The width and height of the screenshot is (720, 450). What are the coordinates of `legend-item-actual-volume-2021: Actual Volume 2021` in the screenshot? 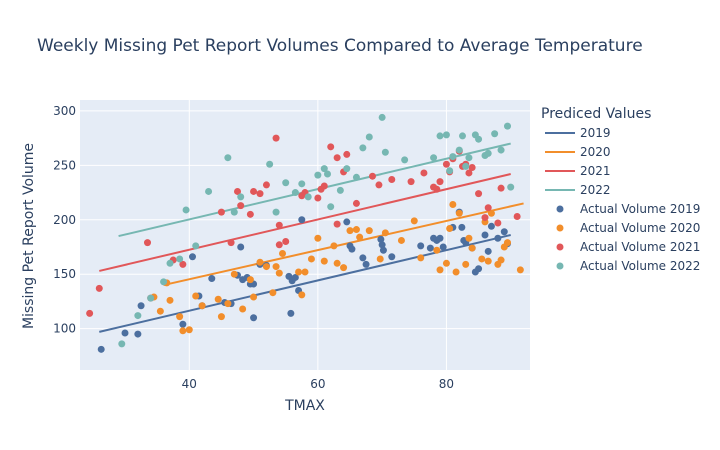 It's located at (628, 247).